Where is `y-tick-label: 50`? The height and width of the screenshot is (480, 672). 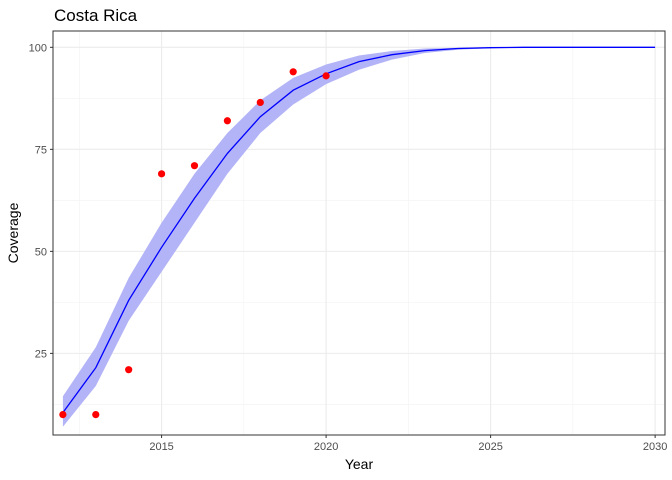 y-tick-label: 50 is located at coordinates (41, 252).